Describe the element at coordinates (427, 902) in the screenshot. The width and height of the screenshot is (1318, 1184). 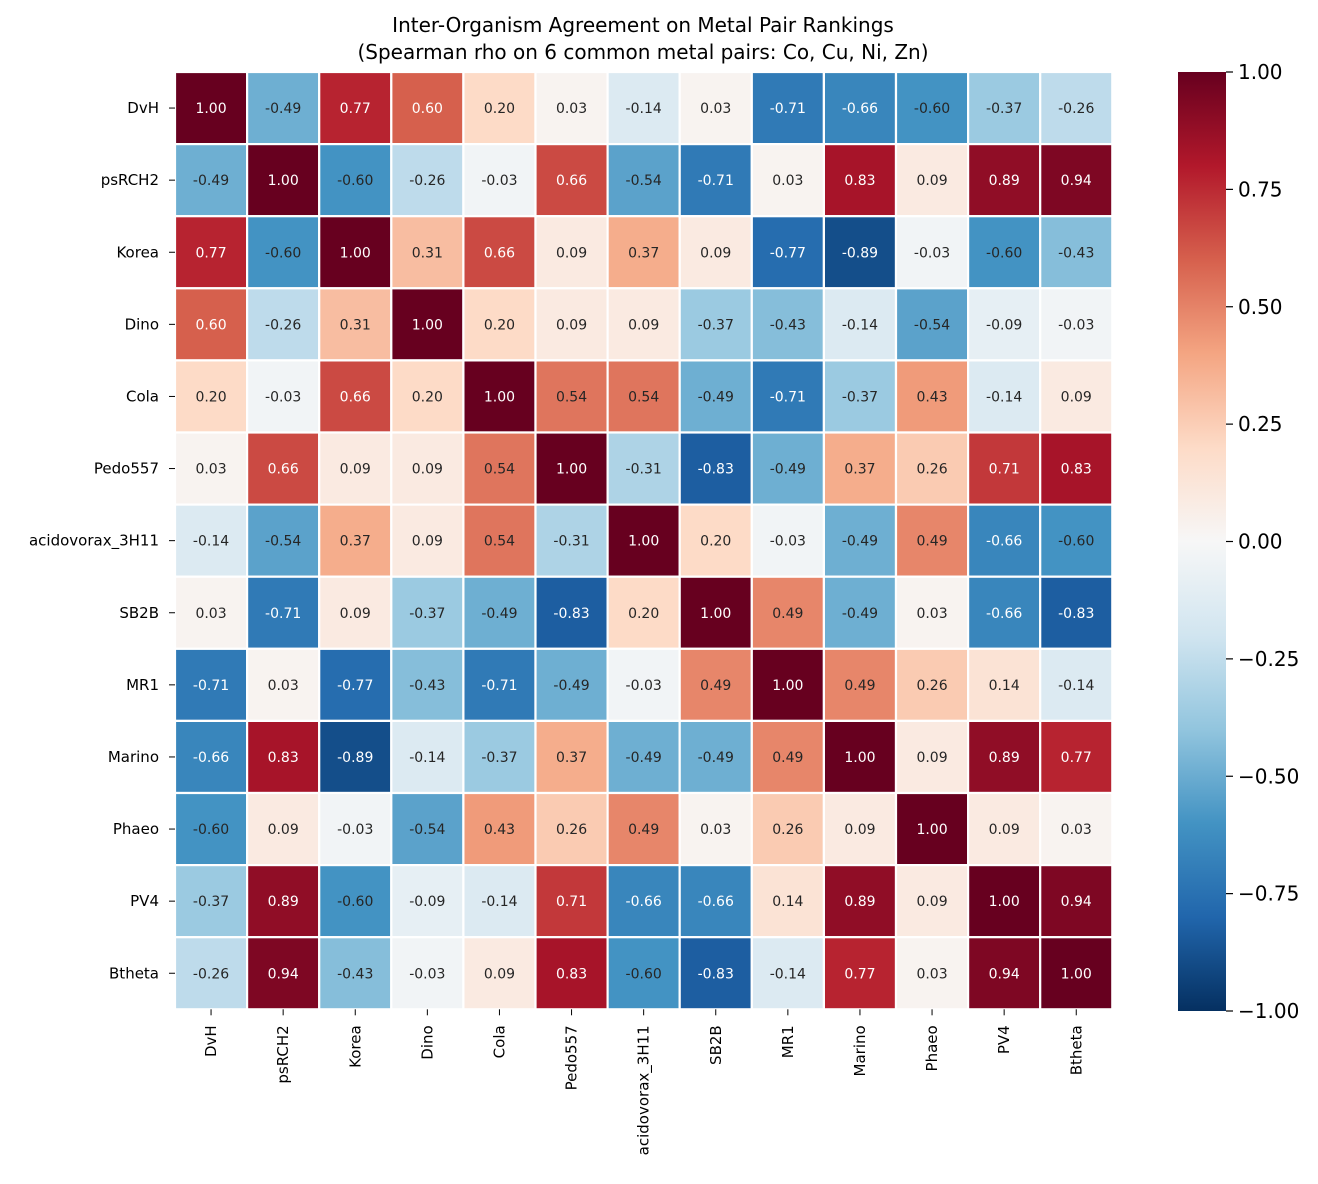
I see `cell-value-label: -0.09` at that location.